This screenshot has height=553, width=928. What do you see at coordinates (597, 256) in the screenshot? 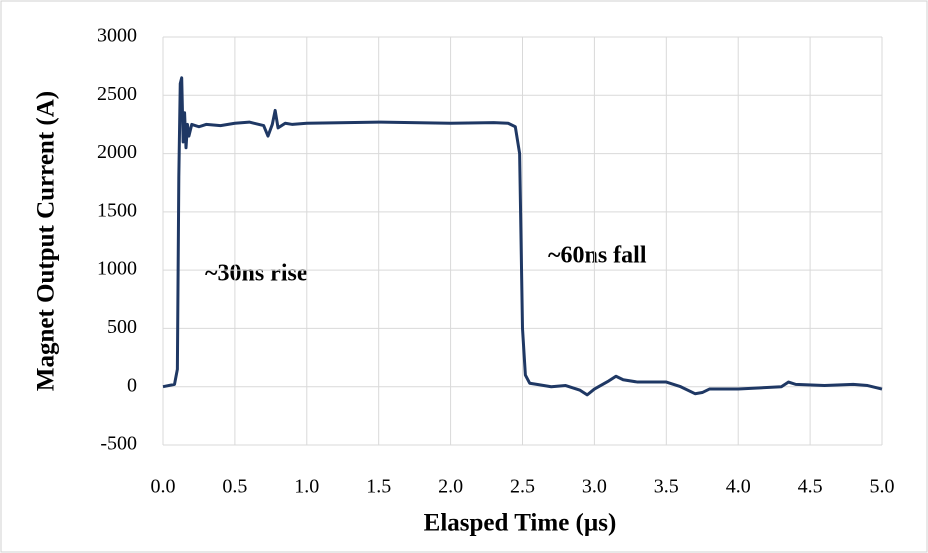
I see `annotation: ~60ns fall` at bounding box center [597, 256].